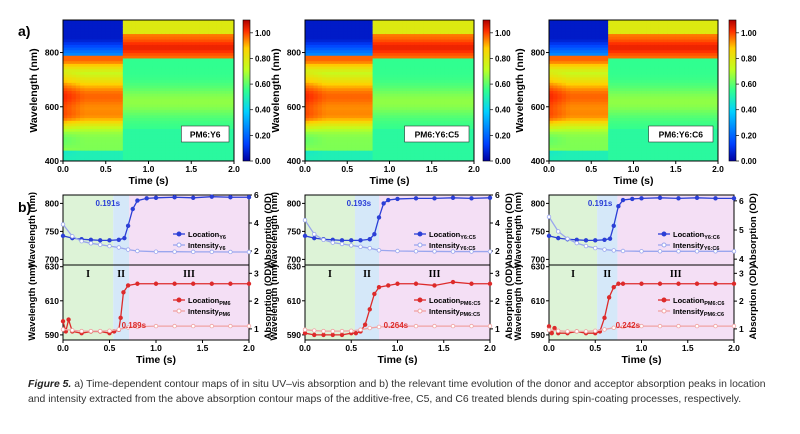 This screenshot has width=800, height=434. What do you see at coordinates (63, 169) in the screenshot?
I see `x-tick-label: 0.0` at bounding box center [63, 169].